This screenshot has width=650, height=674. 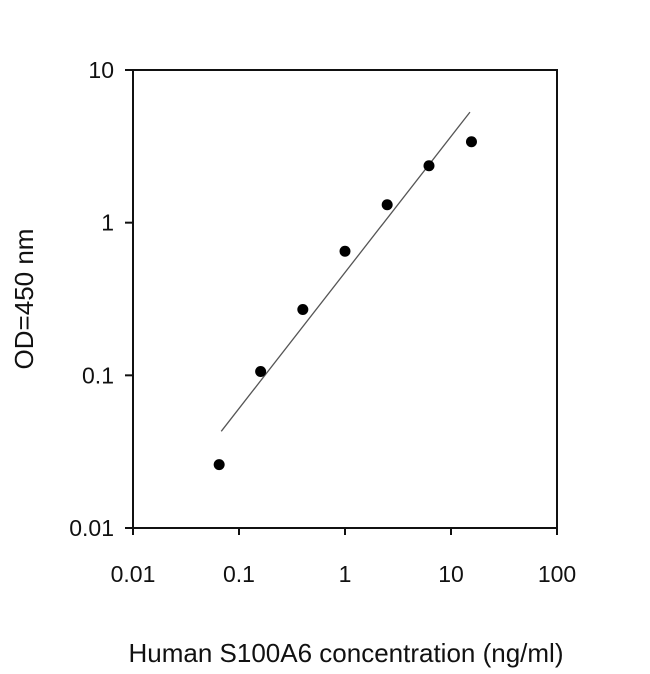 What do you see at coordinates (101, 299) in the screenshot?
I see `y-axis-ticks: 0.01 0.1 1 10` at bounding box center [101, 299].